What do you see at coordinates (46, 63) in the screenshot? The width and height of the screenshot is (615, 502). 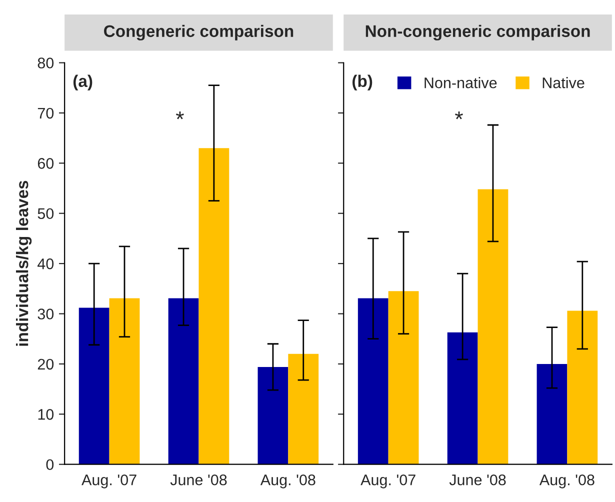 I see `y-tick-label: 80` at bounding box center [46, 63].